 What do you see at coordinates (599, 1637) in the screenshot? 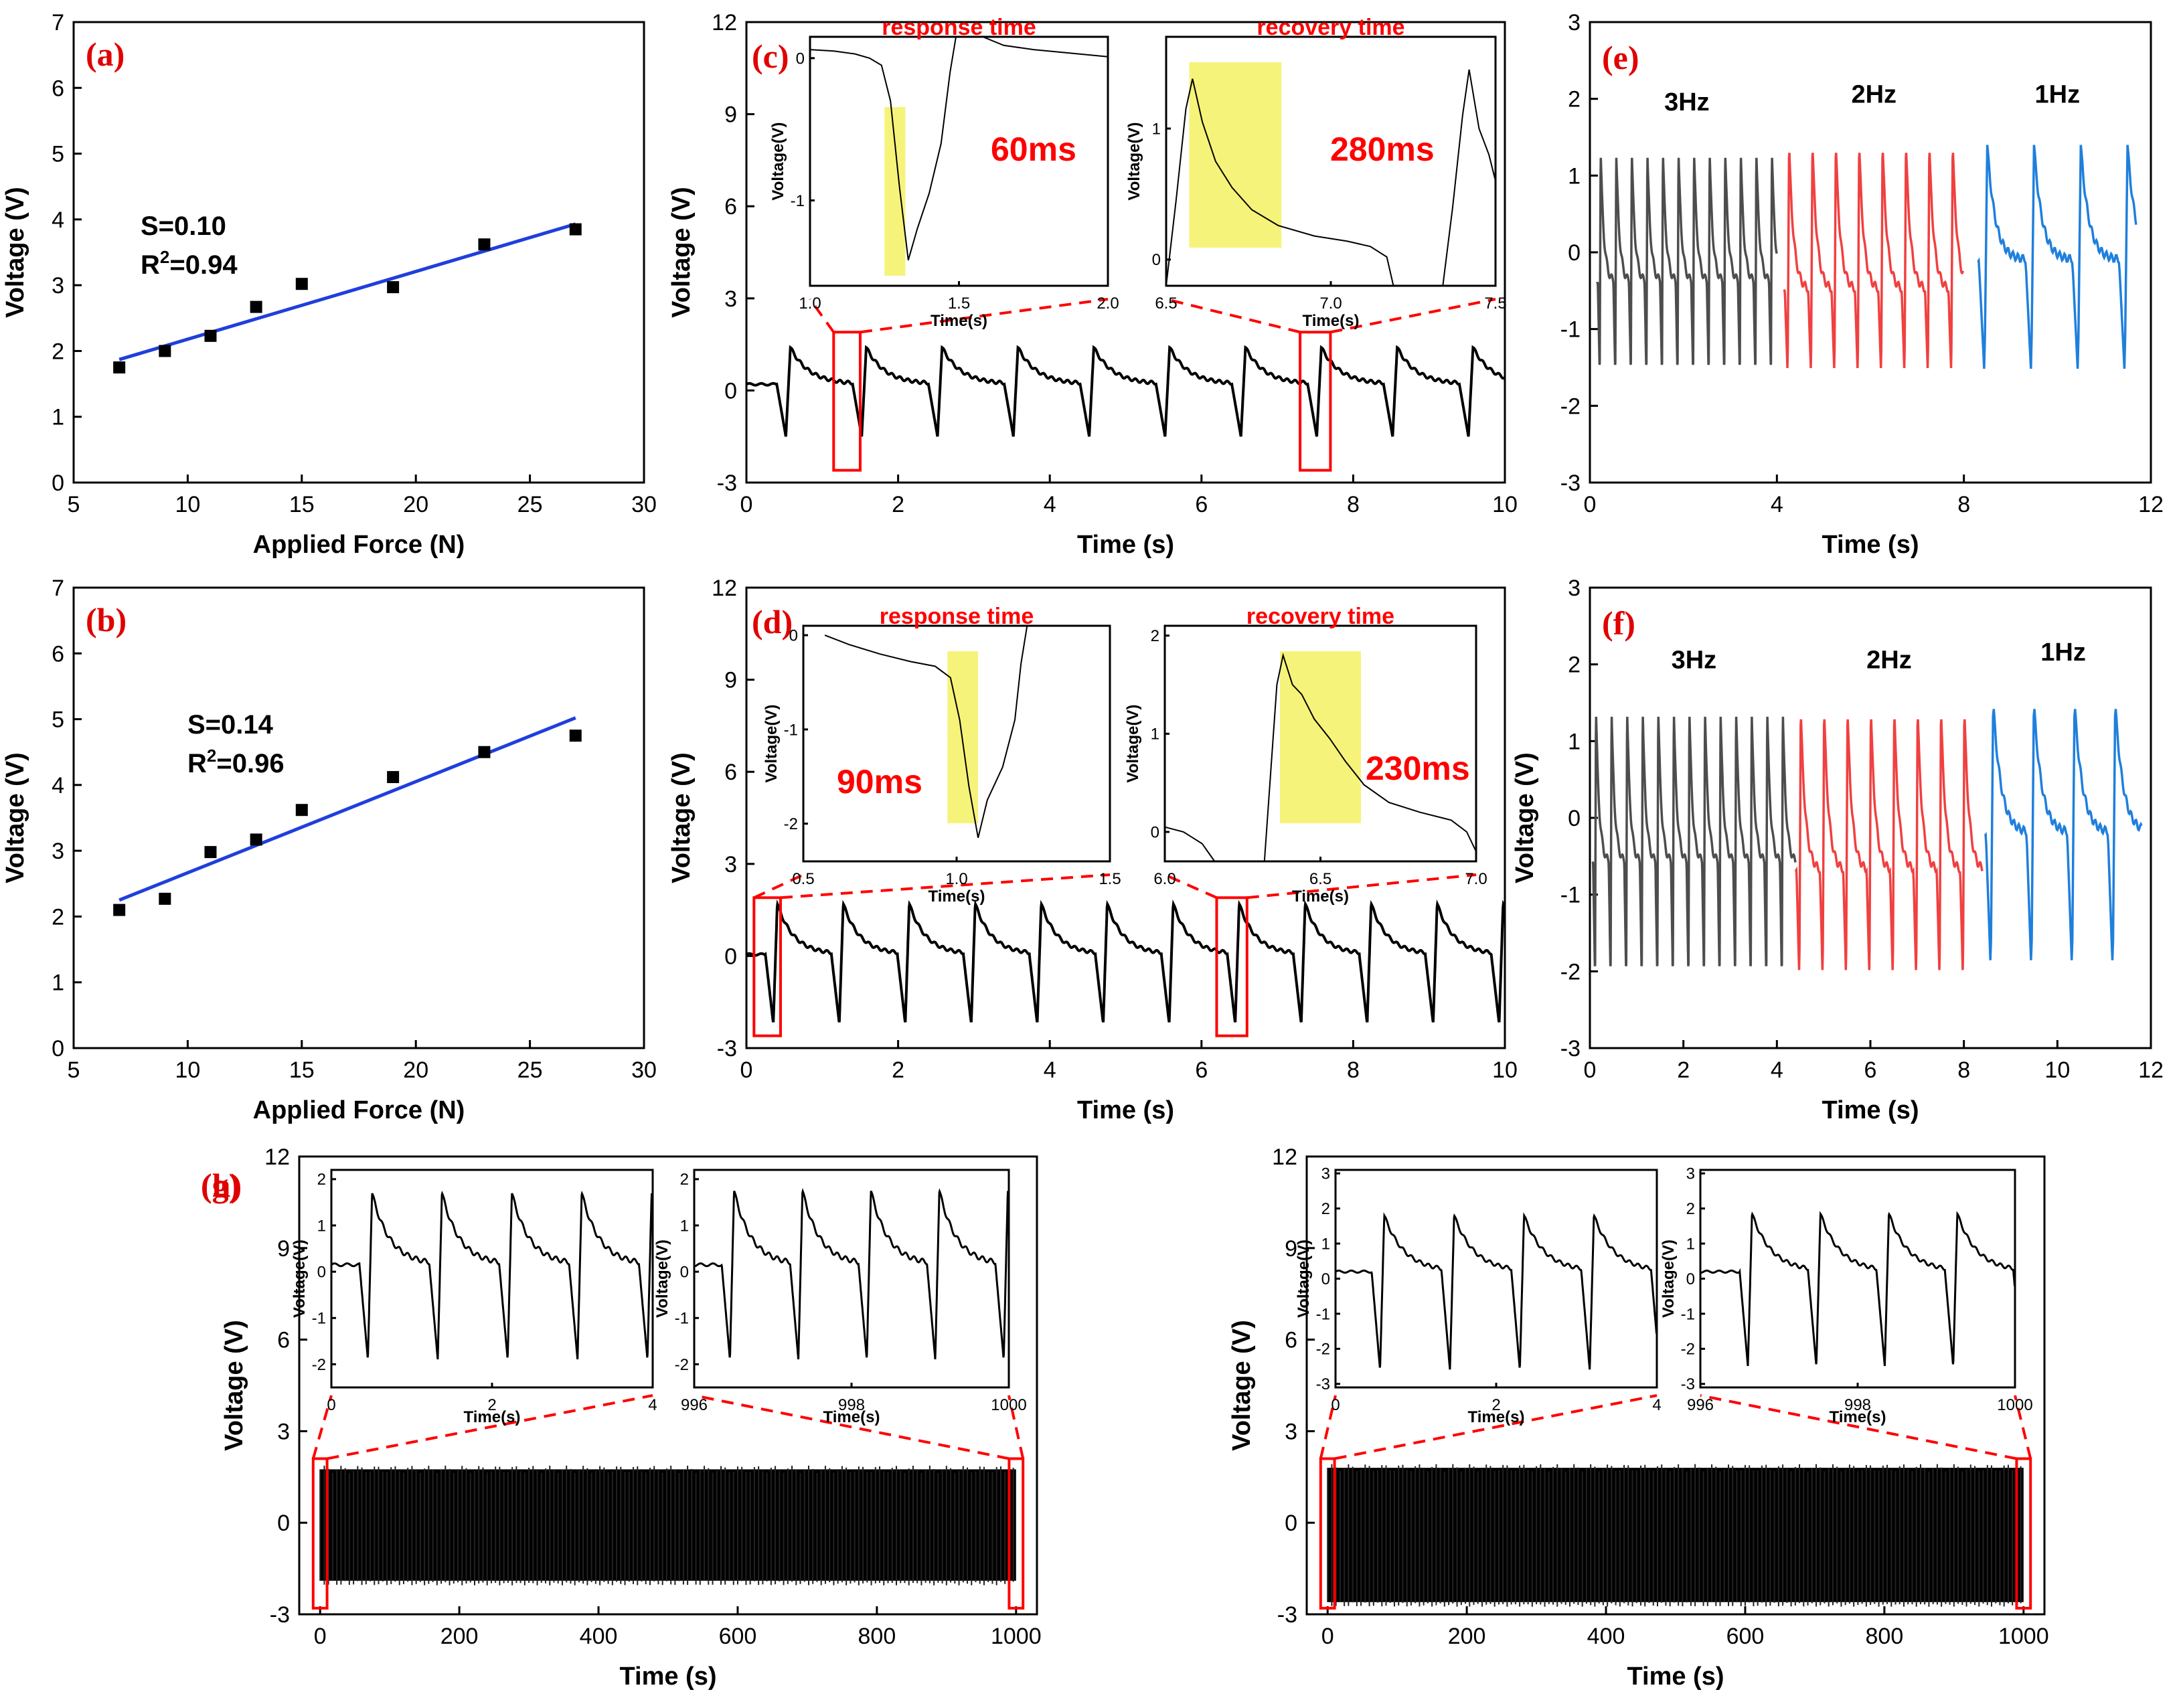
I see `x-tick-label: 400` at bounding box center [599, 1637].